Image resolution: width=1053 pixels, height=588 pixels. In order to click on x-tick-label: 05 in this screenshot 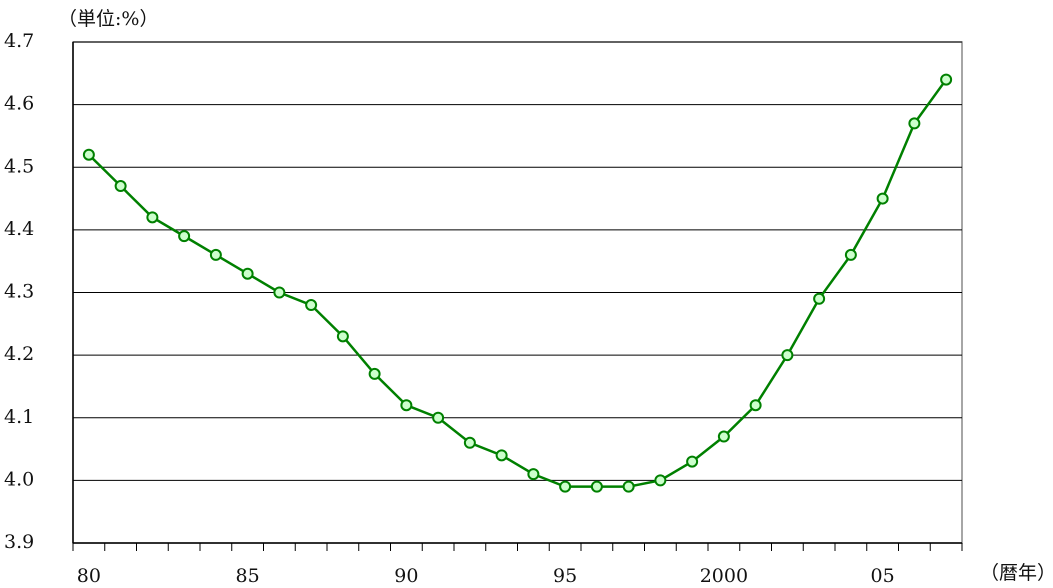, I will do `click(883, 576)`.